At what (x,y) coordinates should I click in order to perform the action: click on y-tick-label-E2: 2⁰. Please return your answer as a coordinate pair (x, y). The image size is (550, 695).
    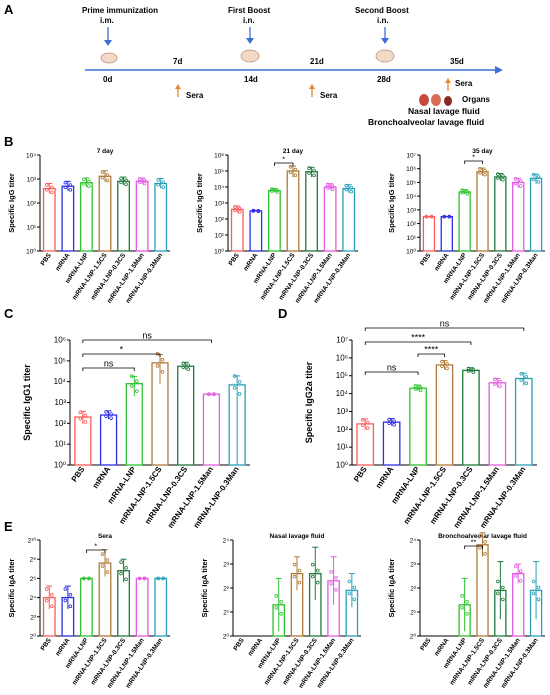
    Looking at the image, I should click on (226, 637).